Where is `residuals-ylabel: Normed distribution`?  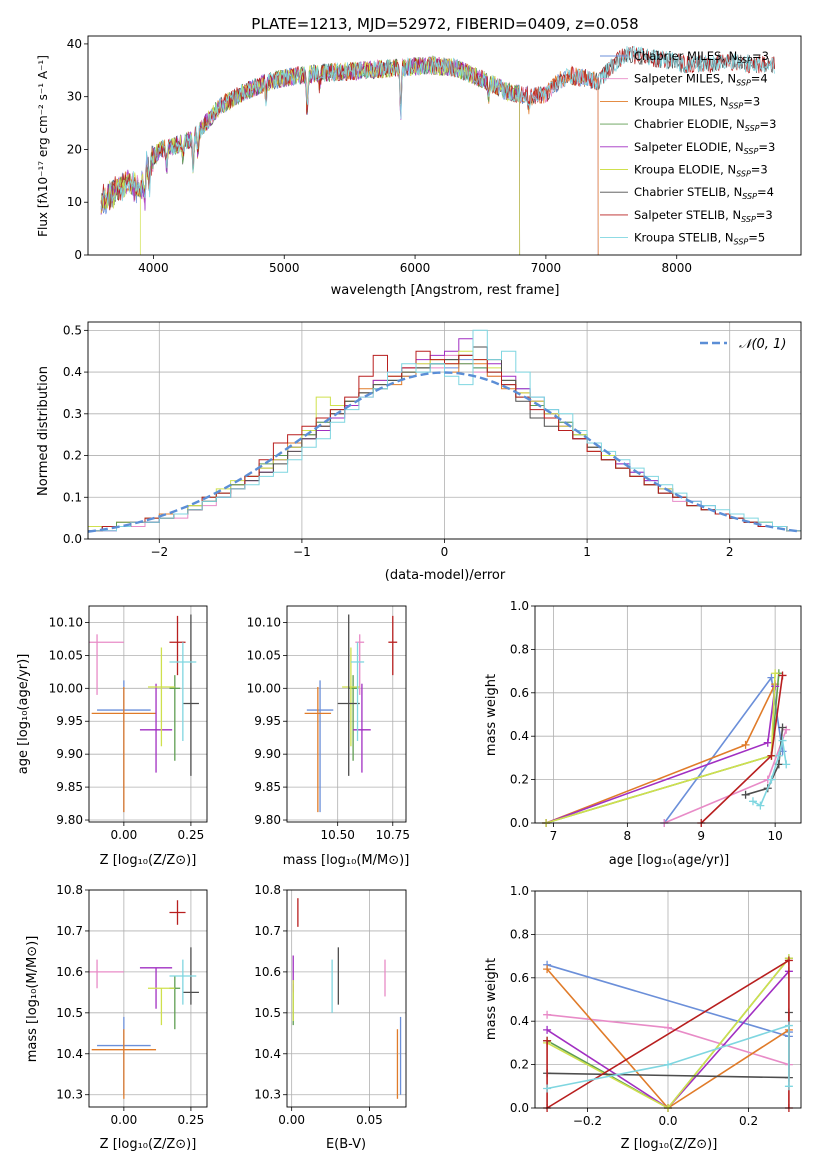 residuals-ylabel: Normed distribution is located at coordinates (43, 431).